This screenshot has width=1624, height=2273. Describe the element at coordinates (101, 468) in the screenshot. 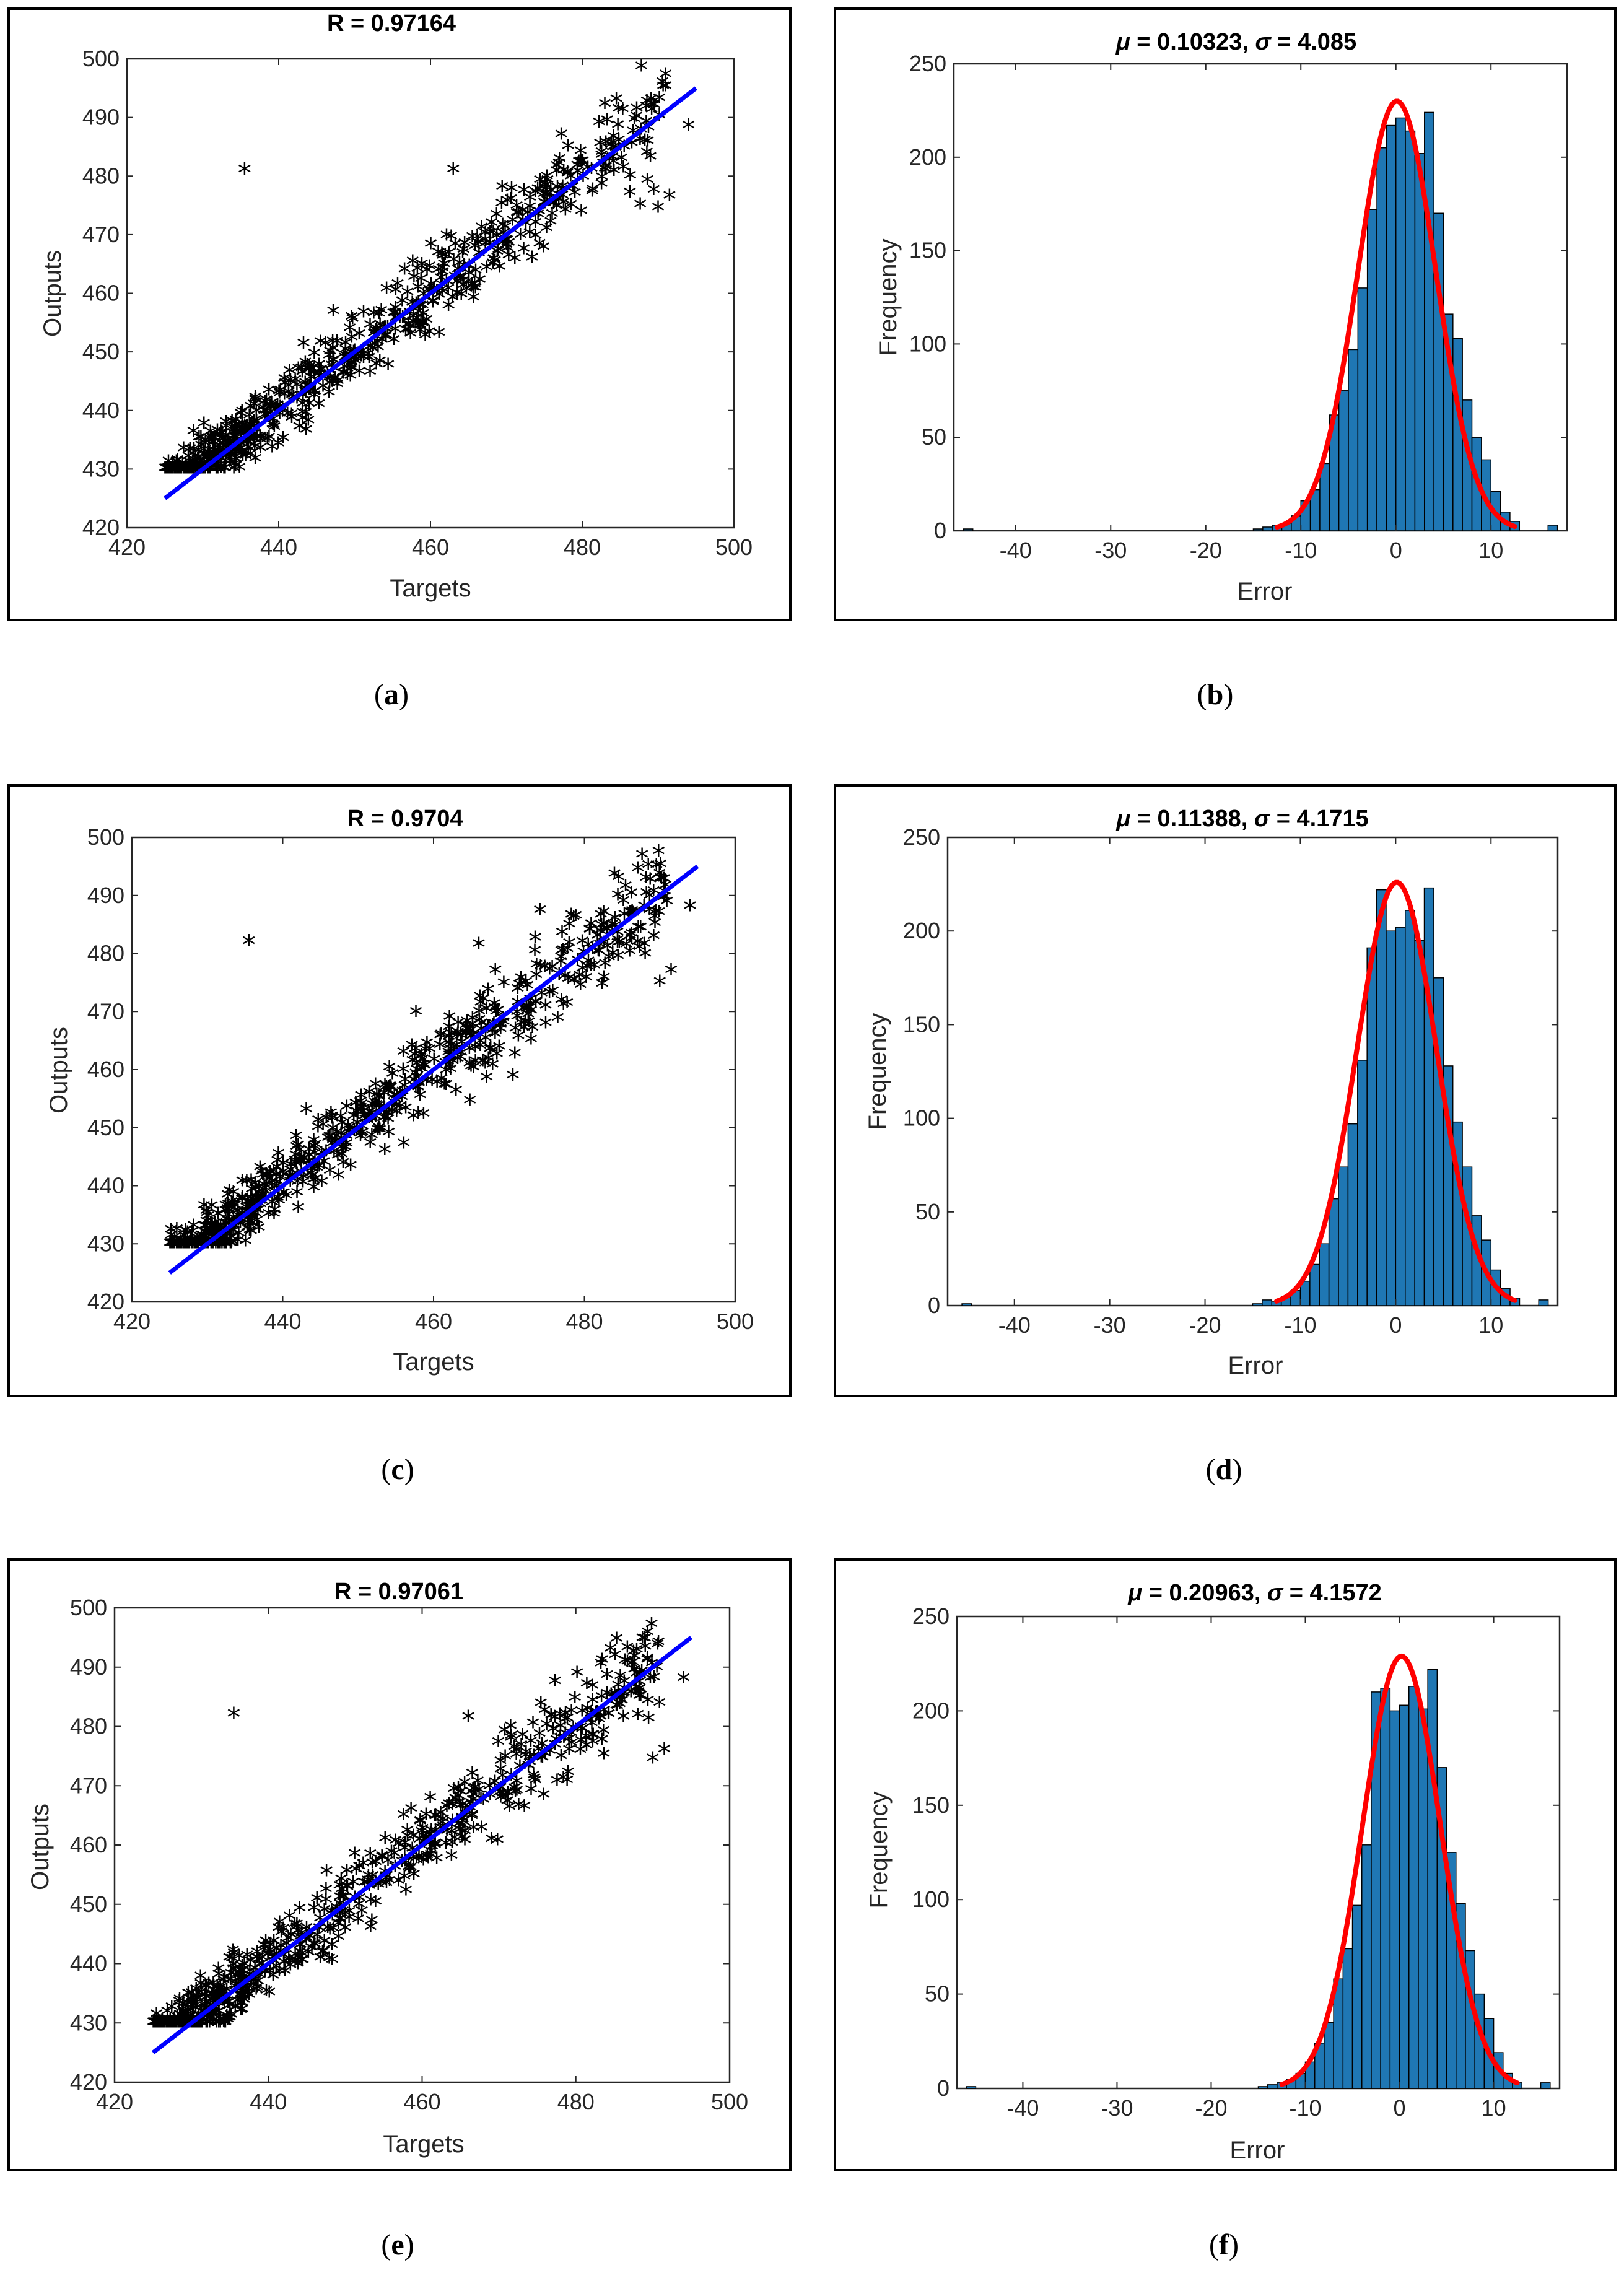

I see `y-tick-label: 430` at that location.